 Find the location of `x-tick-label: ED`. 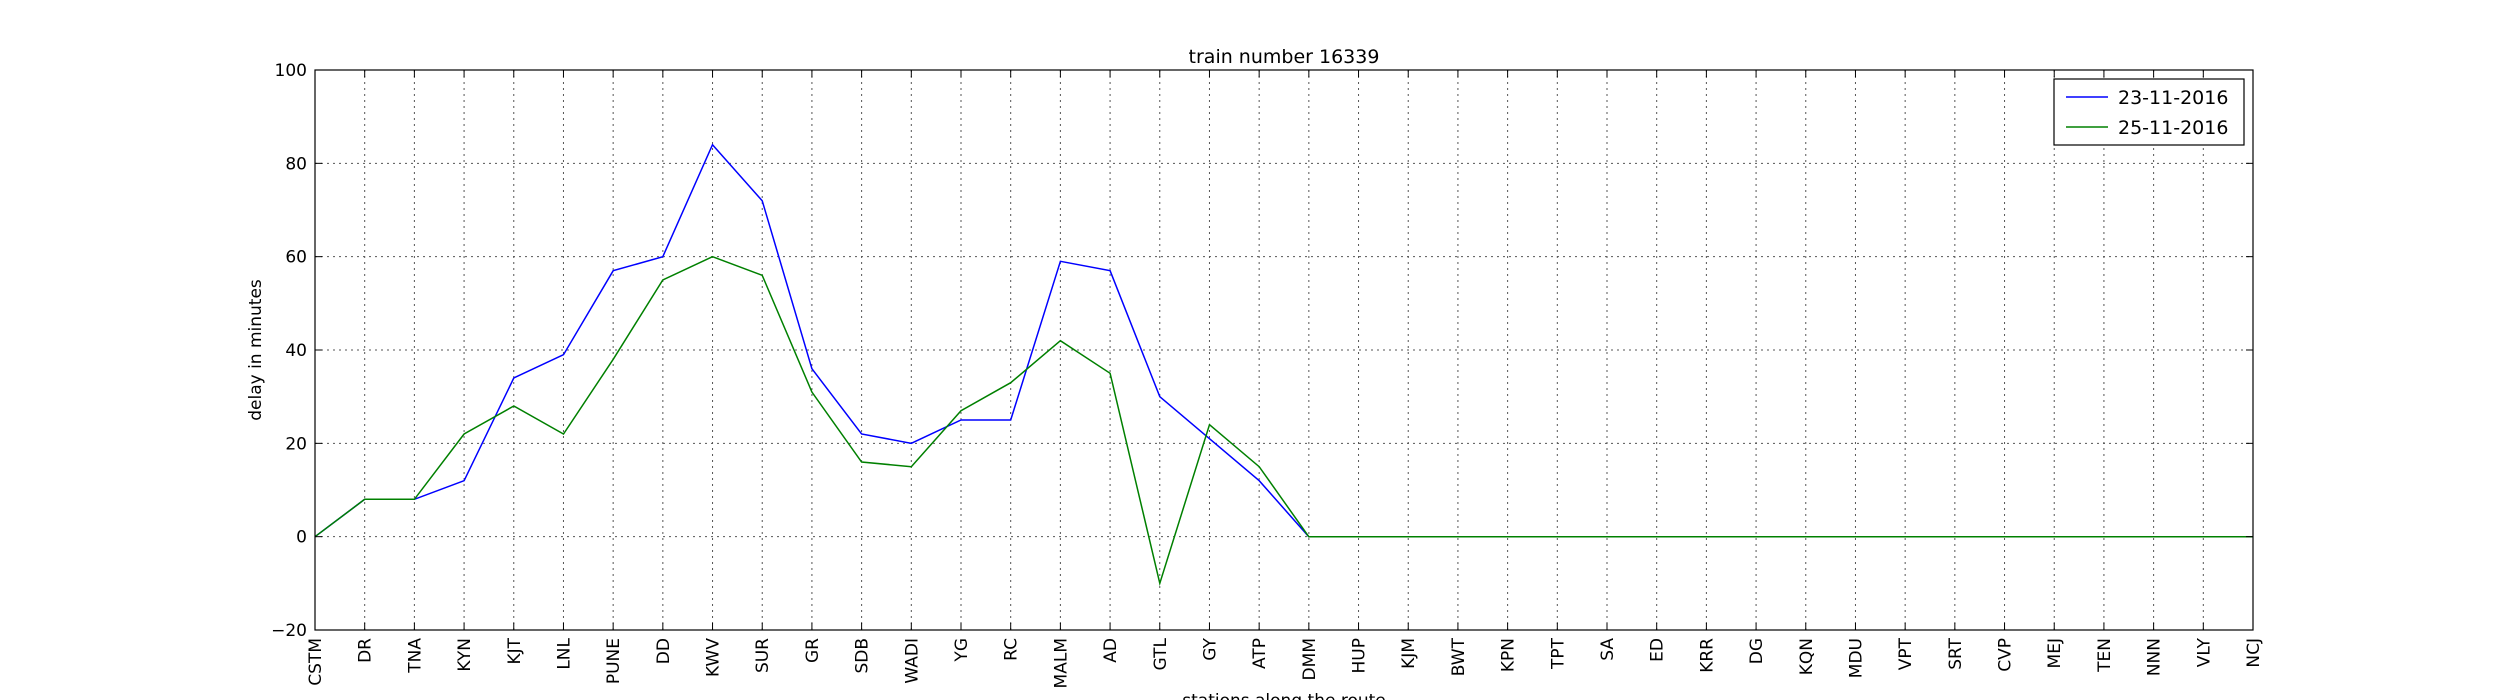

x-tick-label: ED is located at coordinates (1658, 650).